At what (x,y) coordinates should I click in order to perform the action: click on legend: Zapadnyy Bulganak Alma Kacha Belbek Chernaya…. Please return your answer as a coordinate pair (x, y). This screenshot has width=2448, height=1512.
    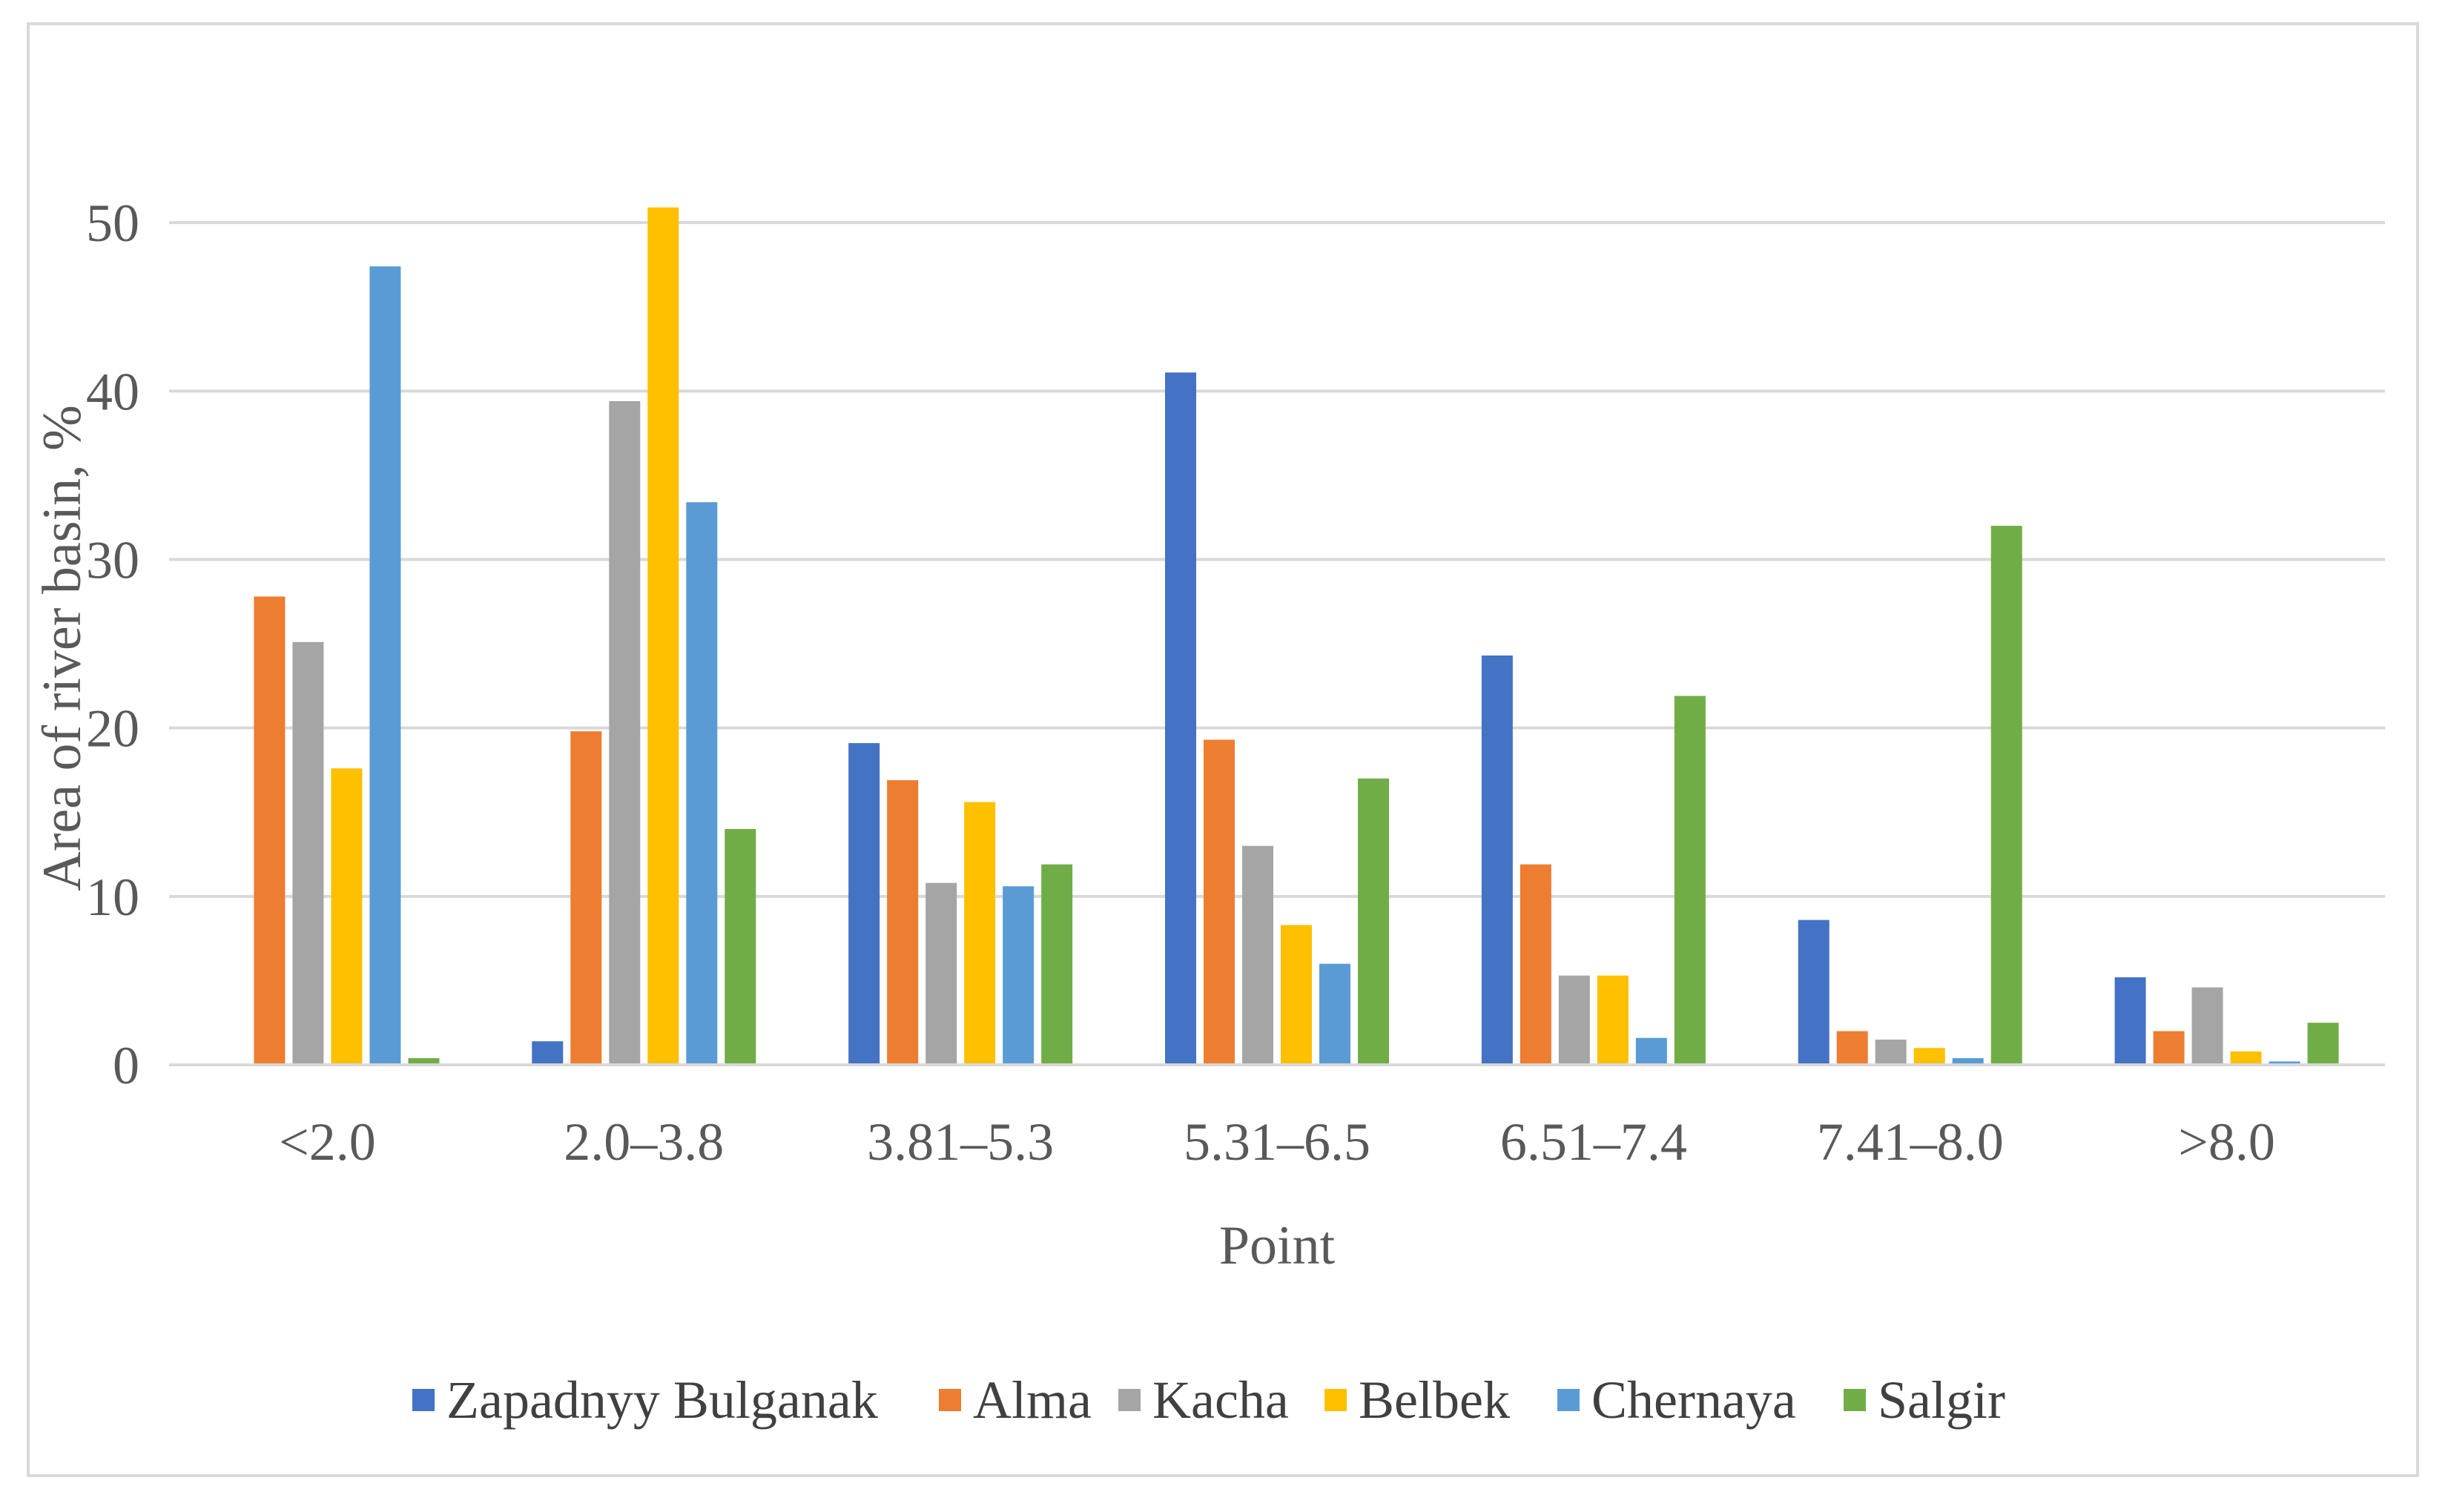
    Looking at the image, I should click on (1209, 1400).